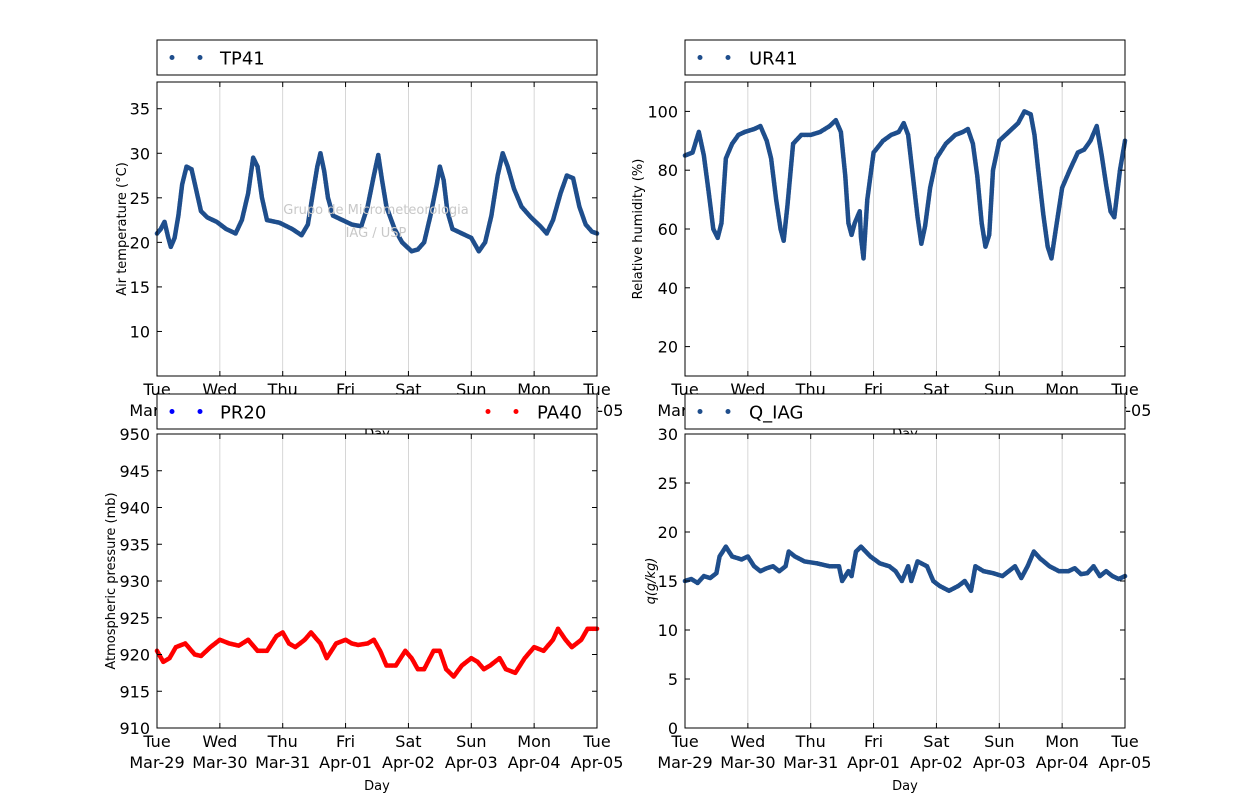 Image resolution: width=1250 pixels, height=810 pixels. I want to click on series-UR41, so click(905, 185).